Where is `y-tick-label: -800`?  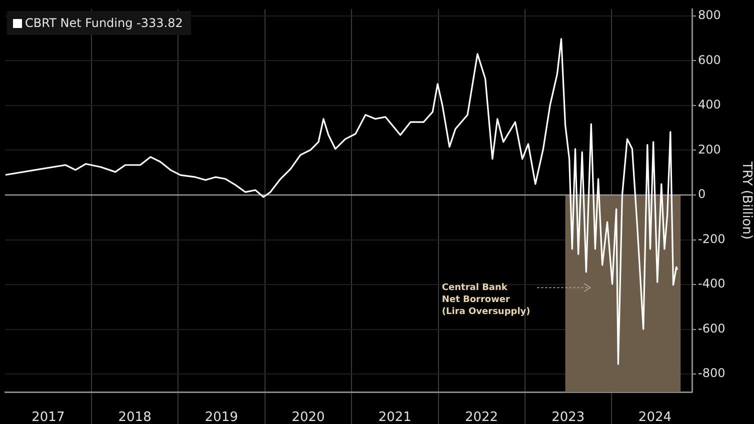 y-tick-label: -800 is located at coordinates (712, 373).